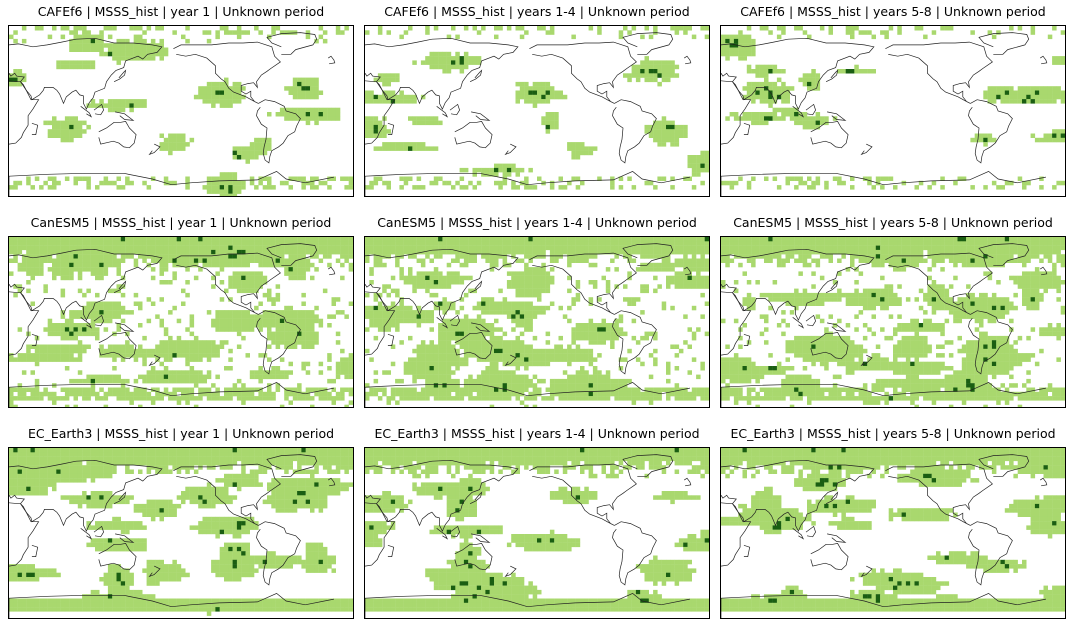  Describe the element at coordinates (648, 43) in the screenshot. I see `coastline-greenland` at that location.